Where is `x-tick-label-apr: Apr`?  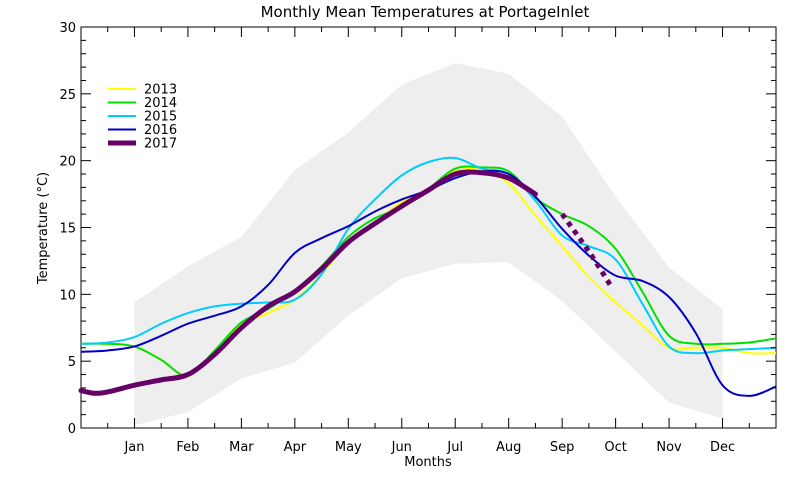
x-tick-label-apr: Apr is located at coordinates (295, 447).